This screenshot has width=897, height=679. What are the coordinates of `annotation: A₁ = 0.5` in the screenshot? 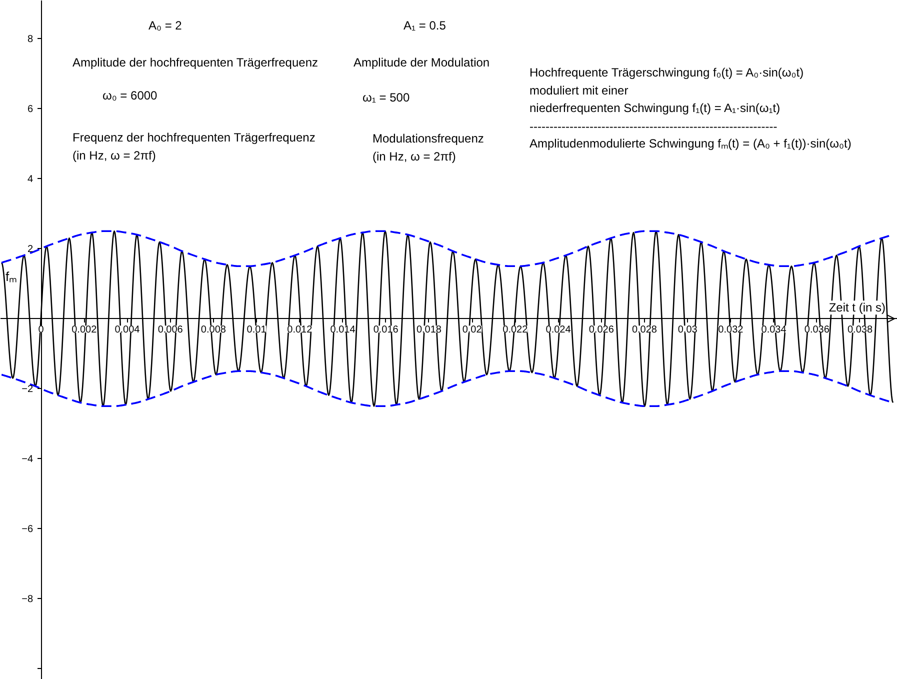 It's located at (425, 25).